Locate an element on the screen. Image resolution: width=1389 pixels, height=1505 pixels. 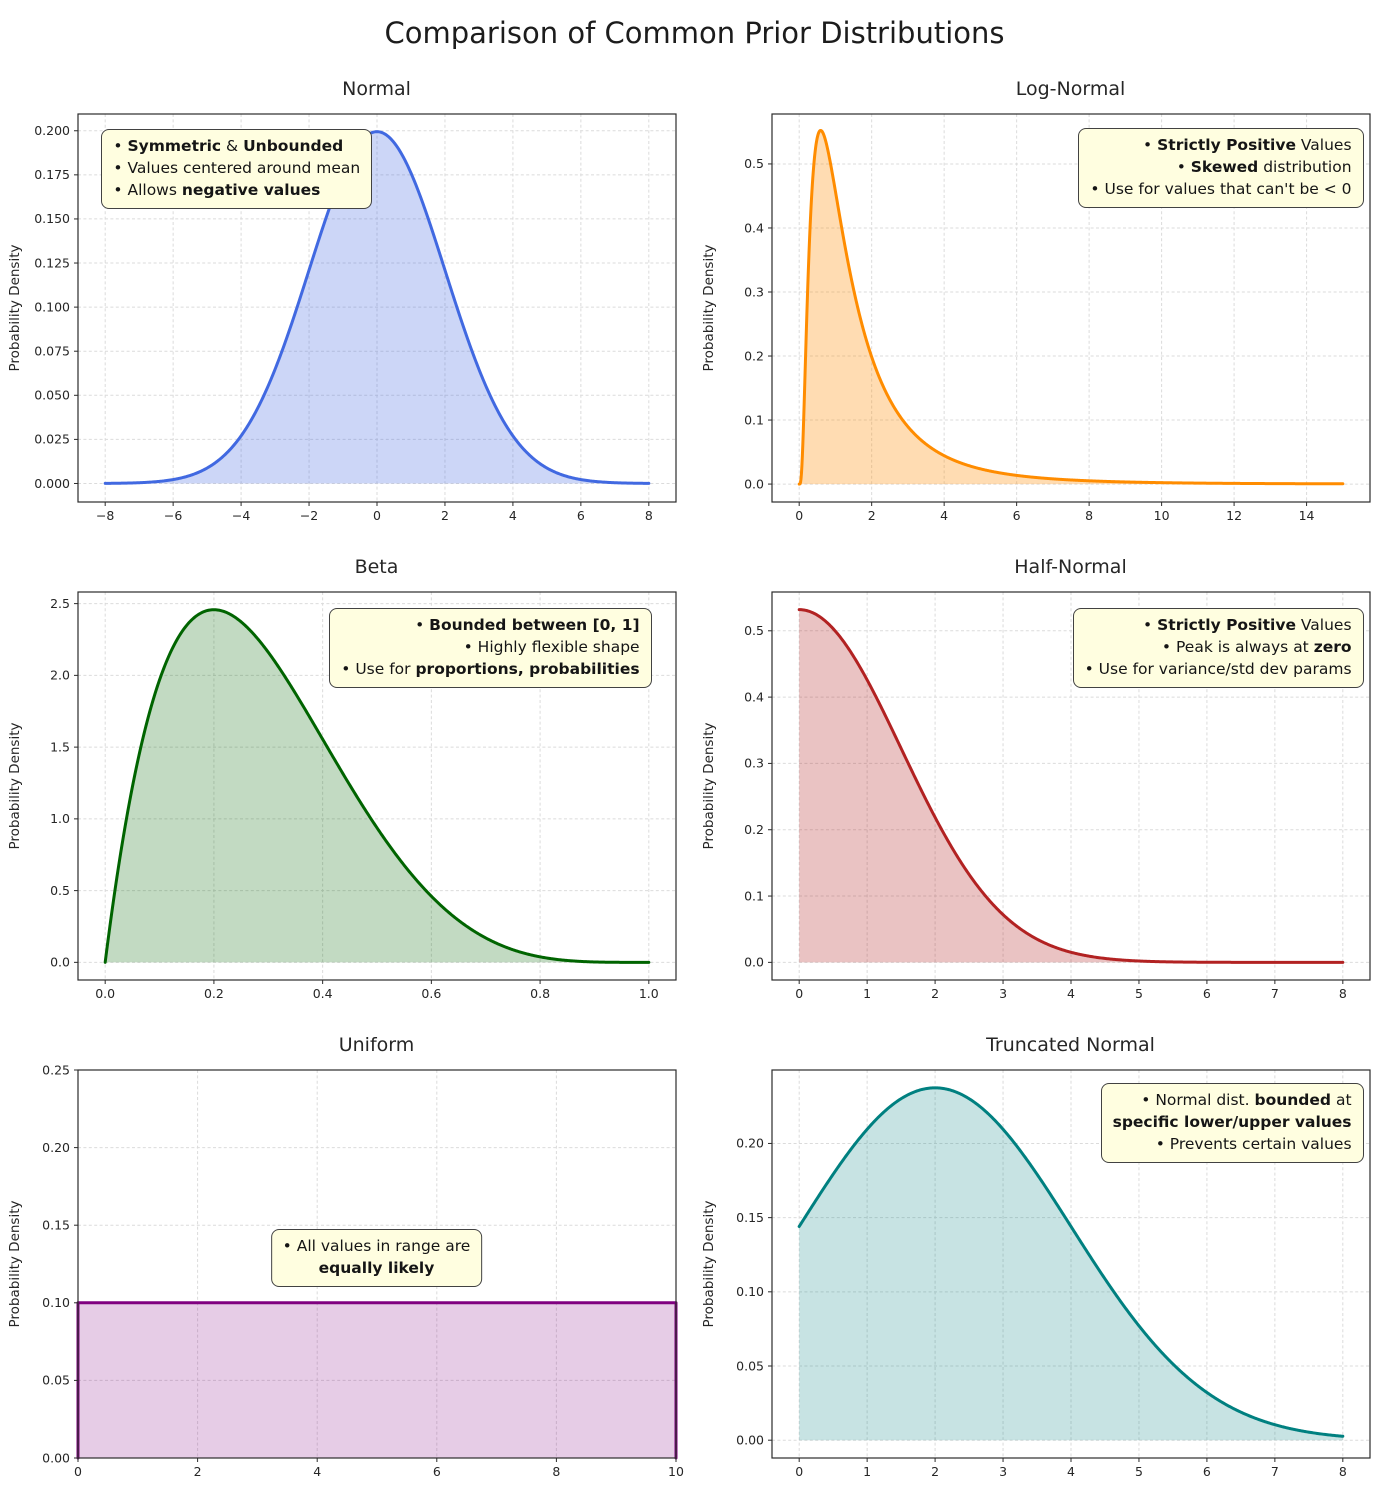
subplot-title-uniform: Uniform is located at coordinates (376, 1045).